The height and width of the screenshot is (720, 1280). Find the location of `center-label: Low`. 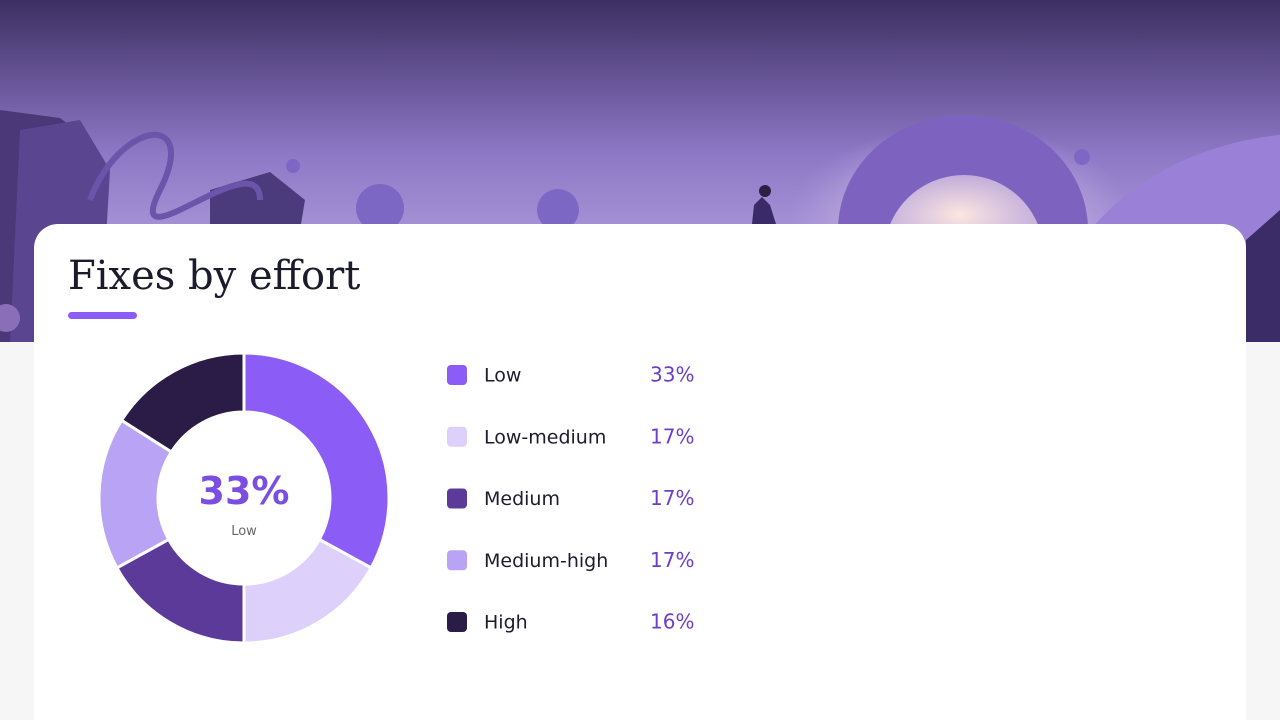

center-label: Low is located at coordinates (244, 531).